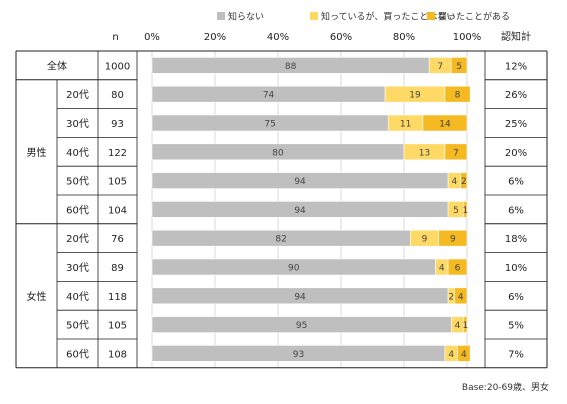  I want to click on x-tick-label-5: 100%, so click(467, 37).